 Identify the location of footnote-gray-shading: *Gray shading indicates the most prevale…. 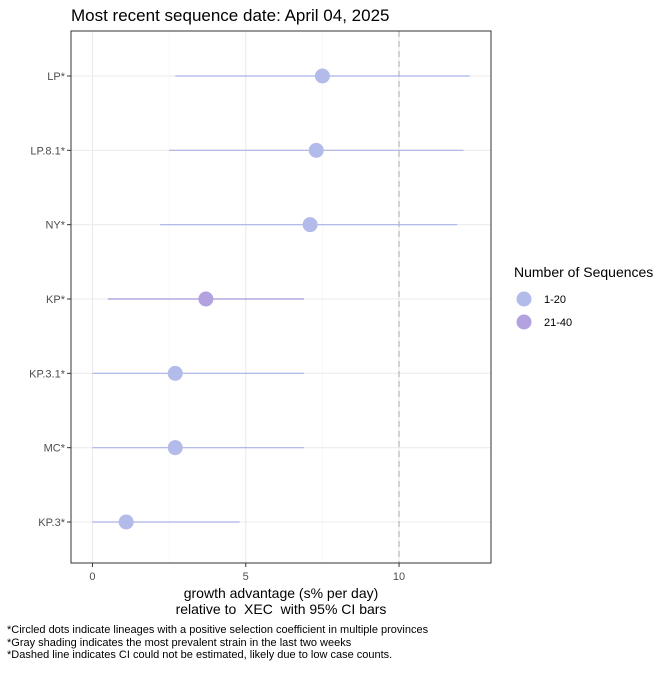
(179, 642).